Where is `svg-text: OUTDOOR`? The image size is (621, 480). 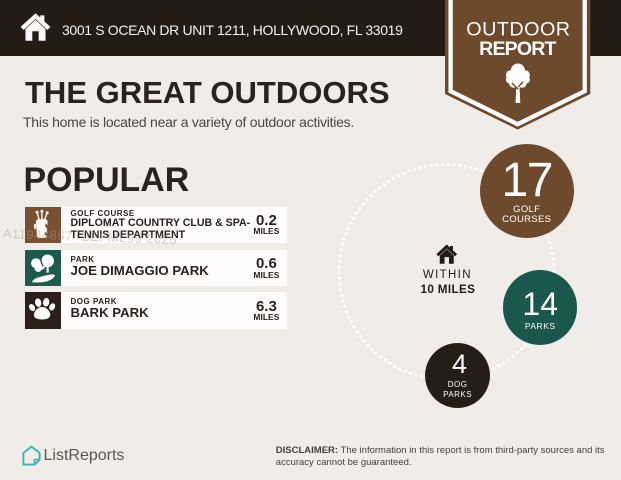 svg-text: OUTDOOR is located at coordinates (519, 30).